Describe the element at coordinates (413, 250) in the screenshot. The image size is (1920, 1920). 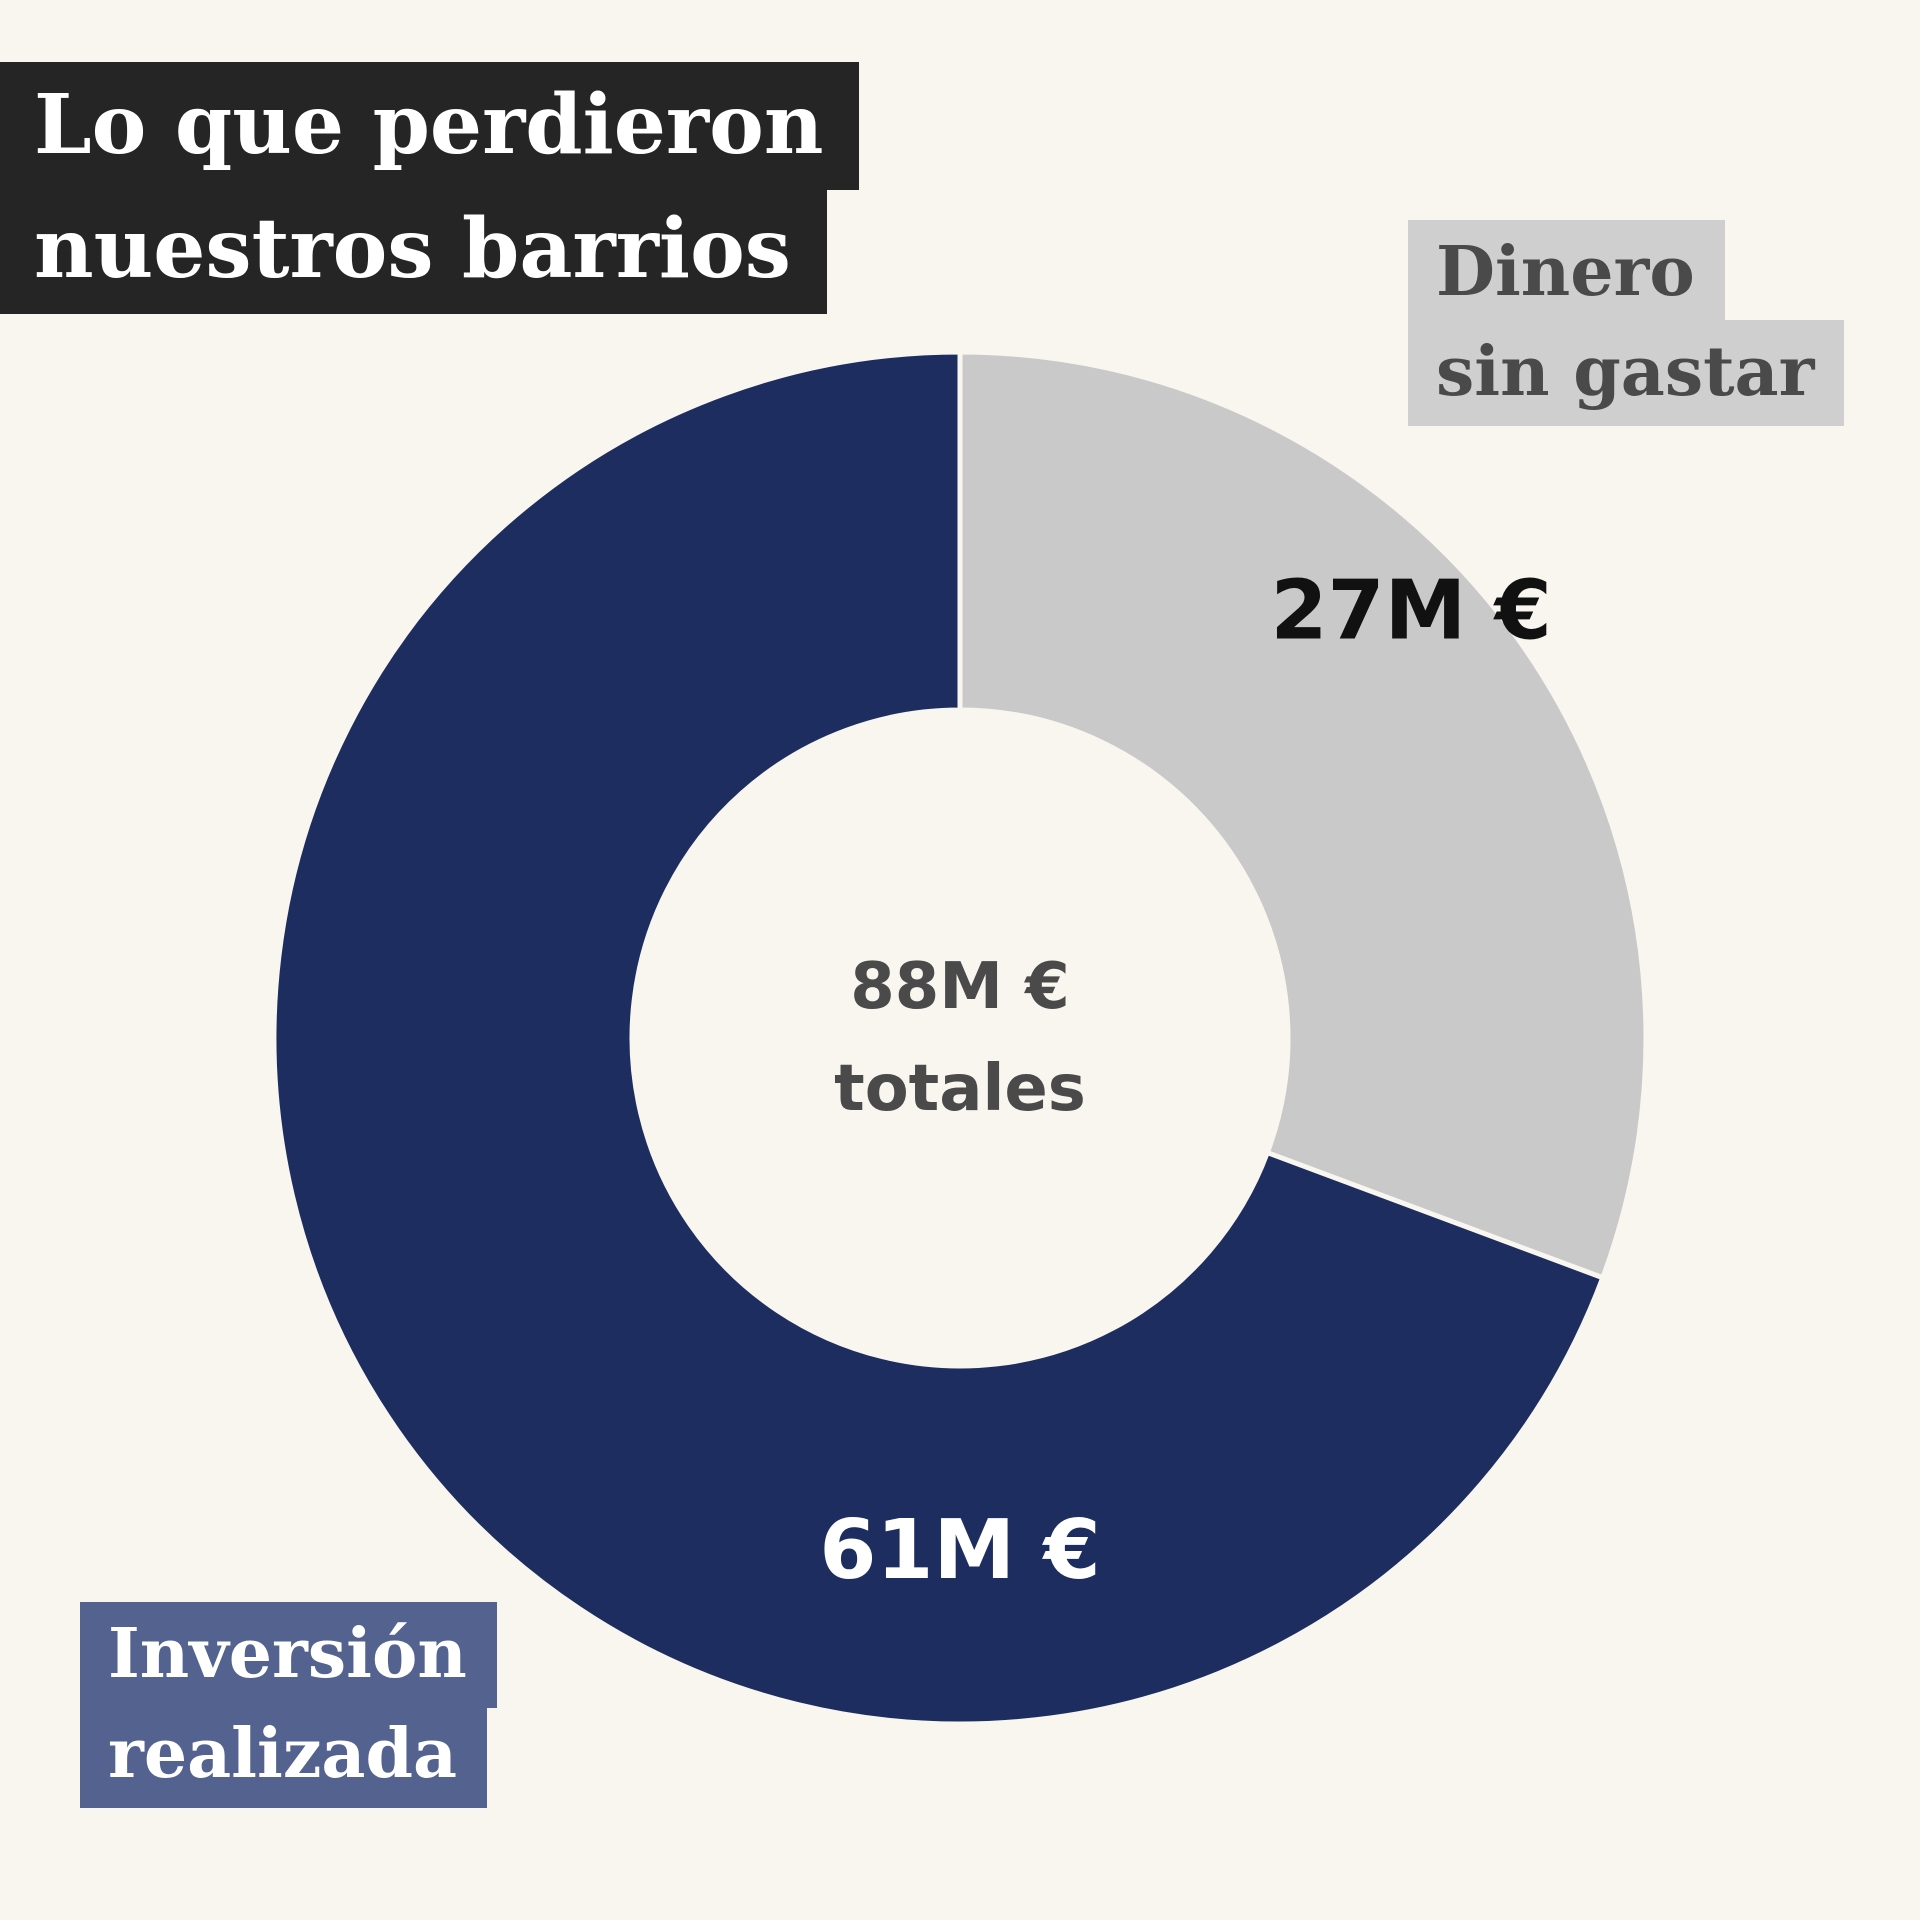
I see `chart-title-line-2: nuestros barrios` at that location.